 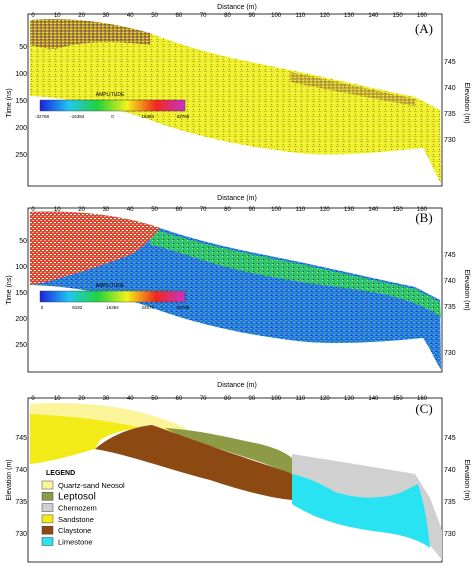 I want to click on panel-a-mid-reflectors, so click(x=352, y=89).